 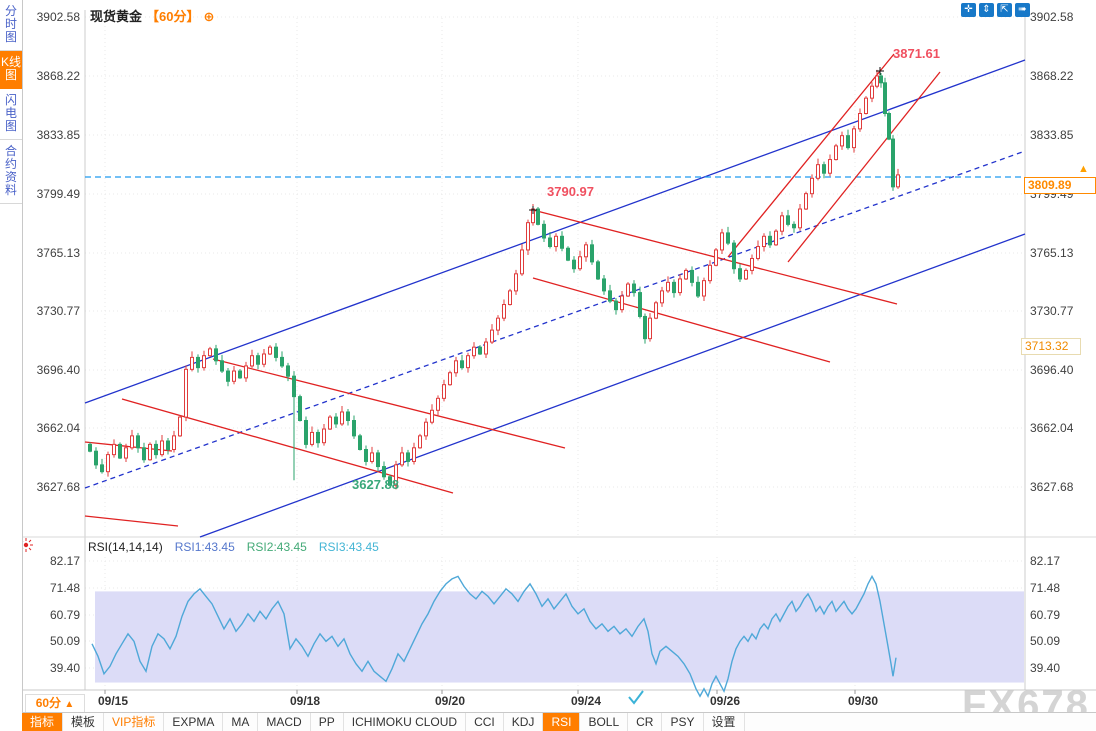 I want to click on crosshair-icon: ✛, so click(x=968, y=10).